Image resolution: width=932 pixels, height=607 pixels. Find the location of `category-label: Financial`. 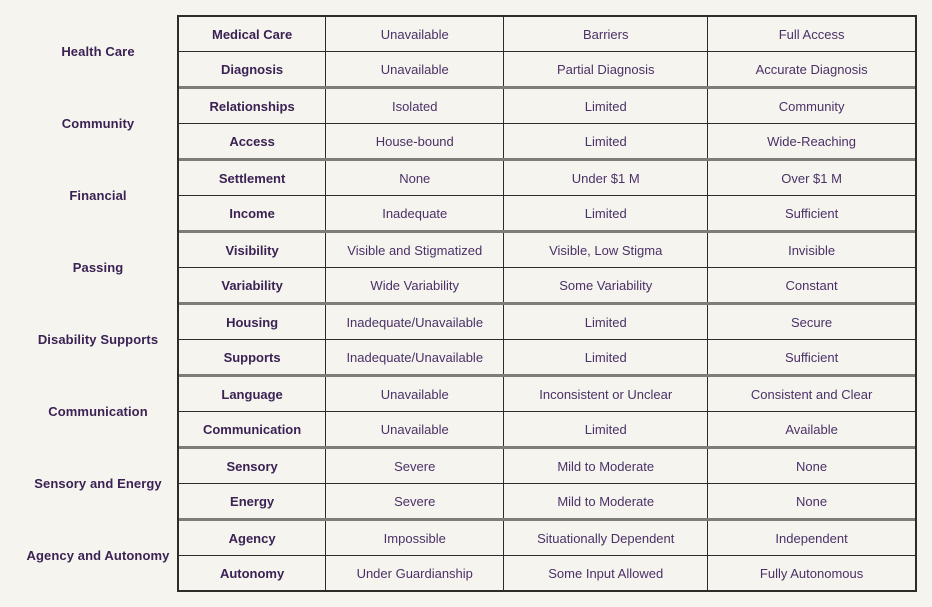

category-label: Financial is located at coordinates (98, 195).